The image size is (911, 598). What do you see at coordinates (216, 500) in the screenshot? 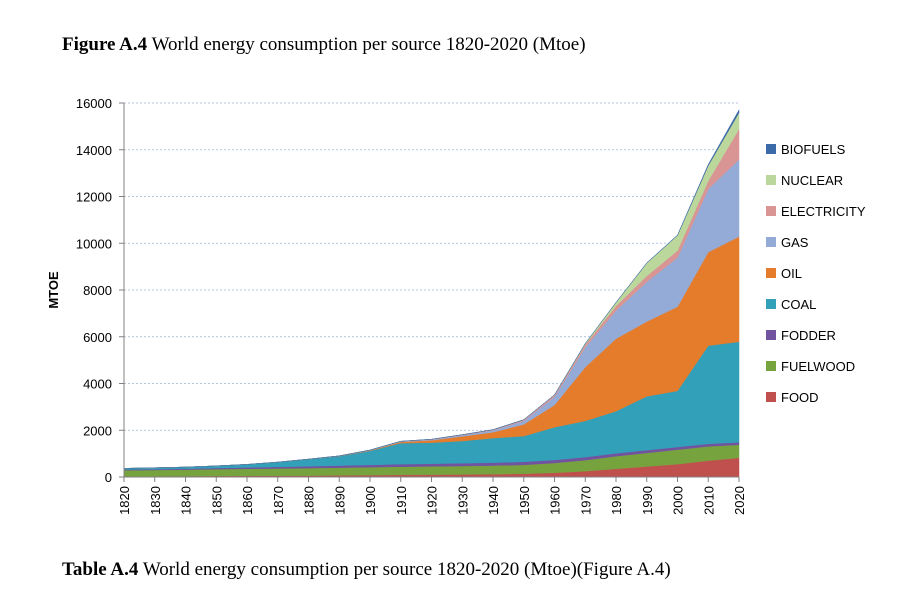
I see `x-tick-label: 1850` at bounding box center [216, 500].